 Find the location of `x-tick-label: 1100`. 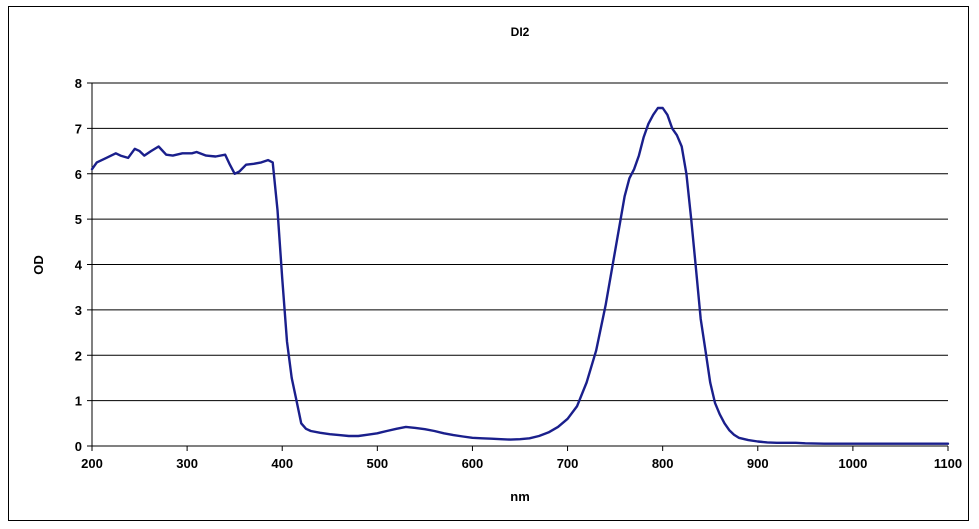

x-tick-label: 1100 is located at coordinates (948, 463).